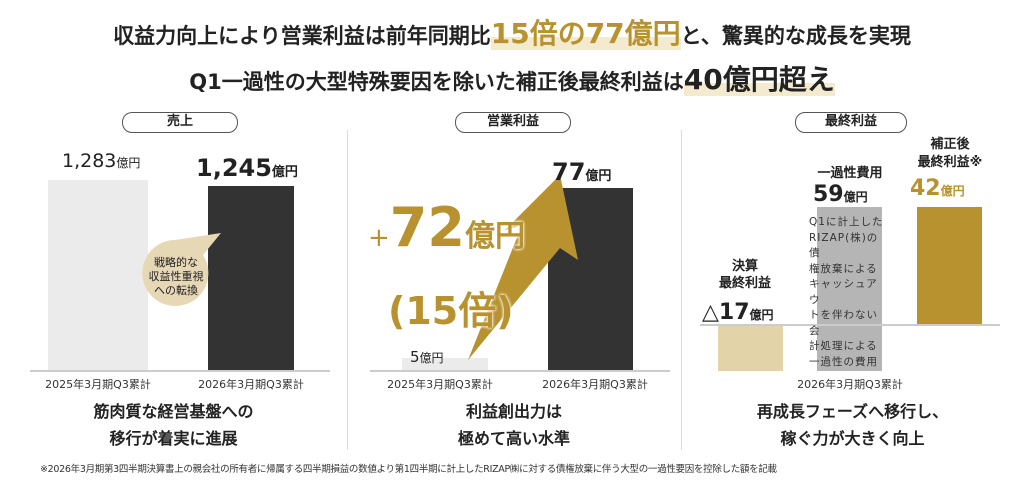 The height and width of the screenshot is (483, 1024). Describe the element at coordinates (180, 122) in the screenshot. I see `sales-title: 売上` at that location.